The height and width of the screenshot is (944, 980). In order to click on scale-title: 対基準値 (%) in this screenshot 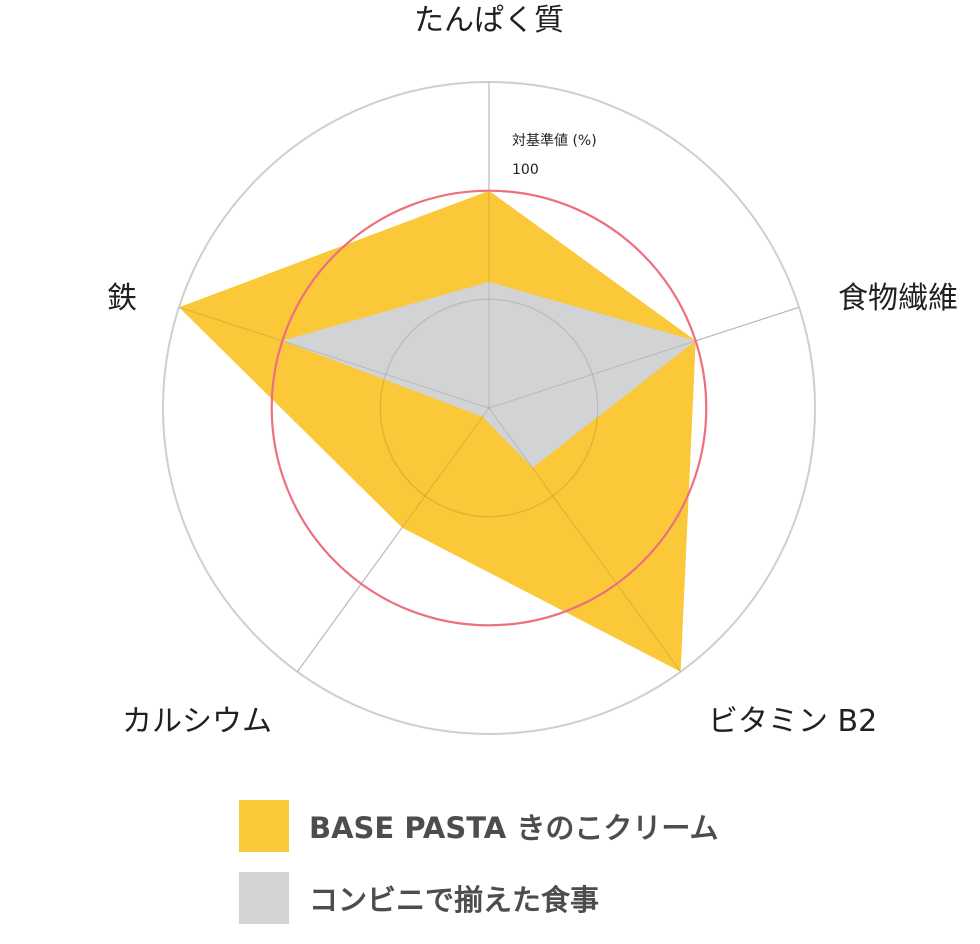, I will do `click(554, 140)`.